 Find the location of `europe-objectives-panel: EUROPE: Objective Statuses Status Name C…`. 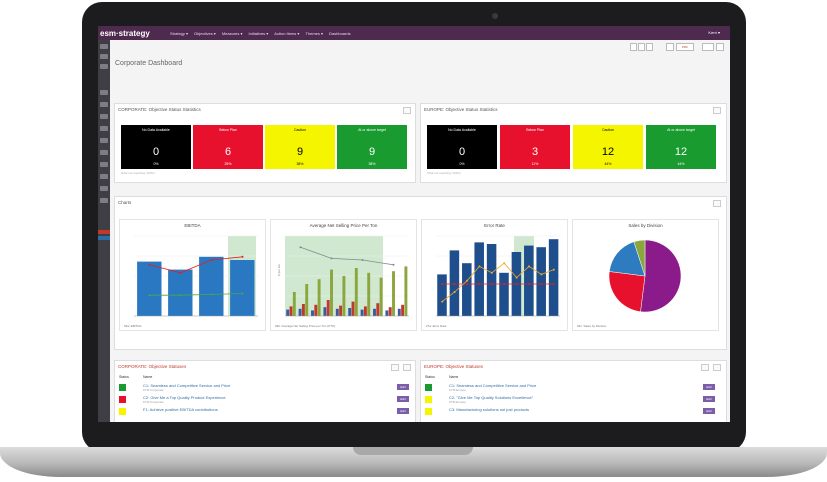

europe-objectives-panel: EUROPE: Objective Statuses Status Name C… is located at coordinates (573, 391).